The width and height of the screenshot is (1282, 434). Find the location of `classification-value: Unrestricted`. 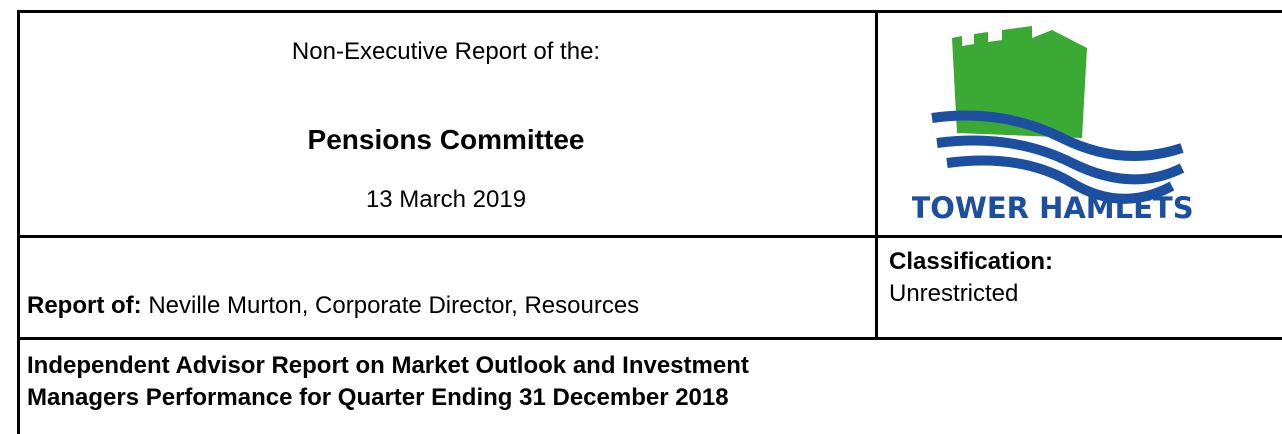

classification-value: Unrestricted is located at coordinates (954, 293).